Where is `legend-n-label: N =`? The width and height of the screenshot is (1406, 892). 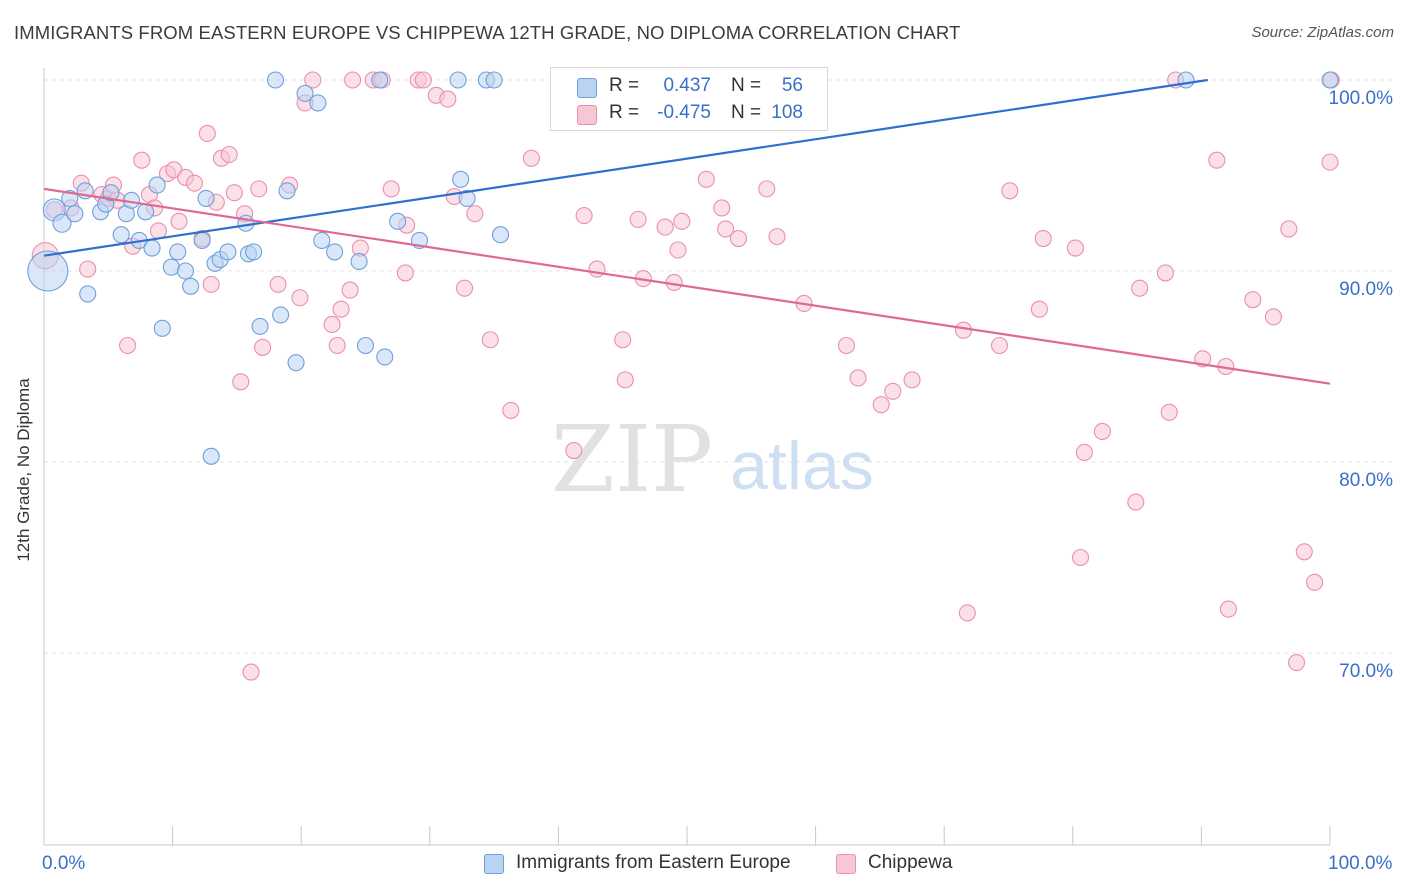
legend-n-label: N = is located at coordinates (746, 112).